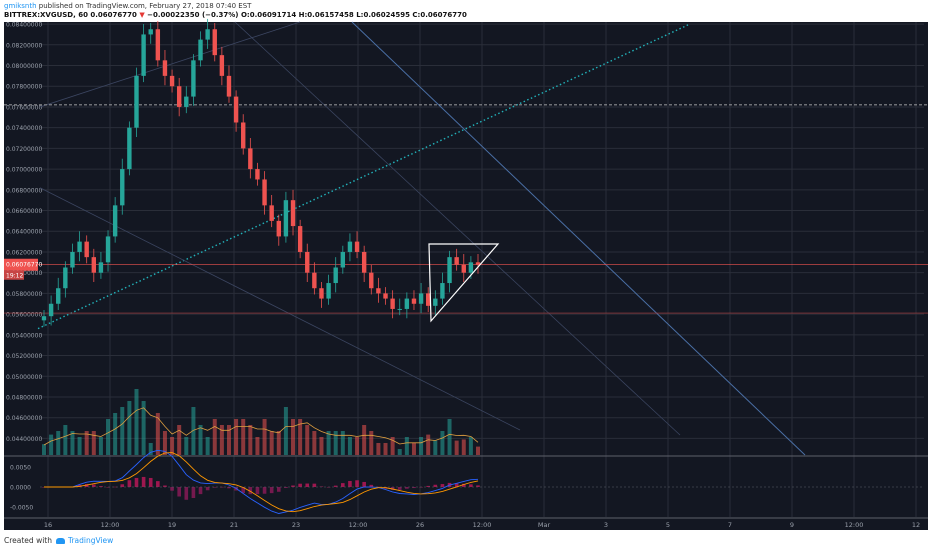 Image resolution: width=932 pixels, height=550 pixels. Describe the element at coordinates (24, 418) in the screenshot. I see `y-tick-label: 0.04600000` at that location.